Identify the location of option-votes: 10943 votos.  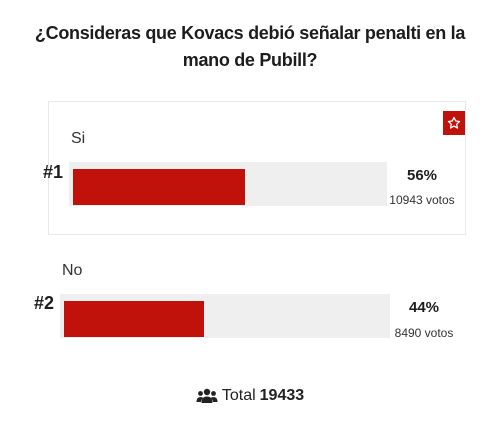
(422, 200).